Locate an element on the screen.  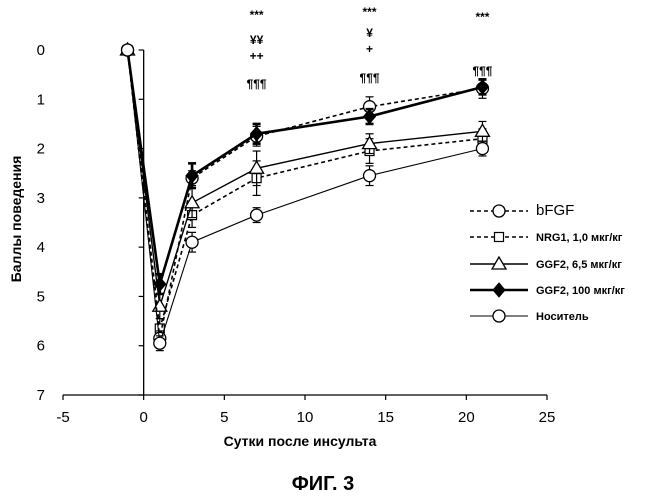
legend-label: bFGF is located at coordinates (555, 210).